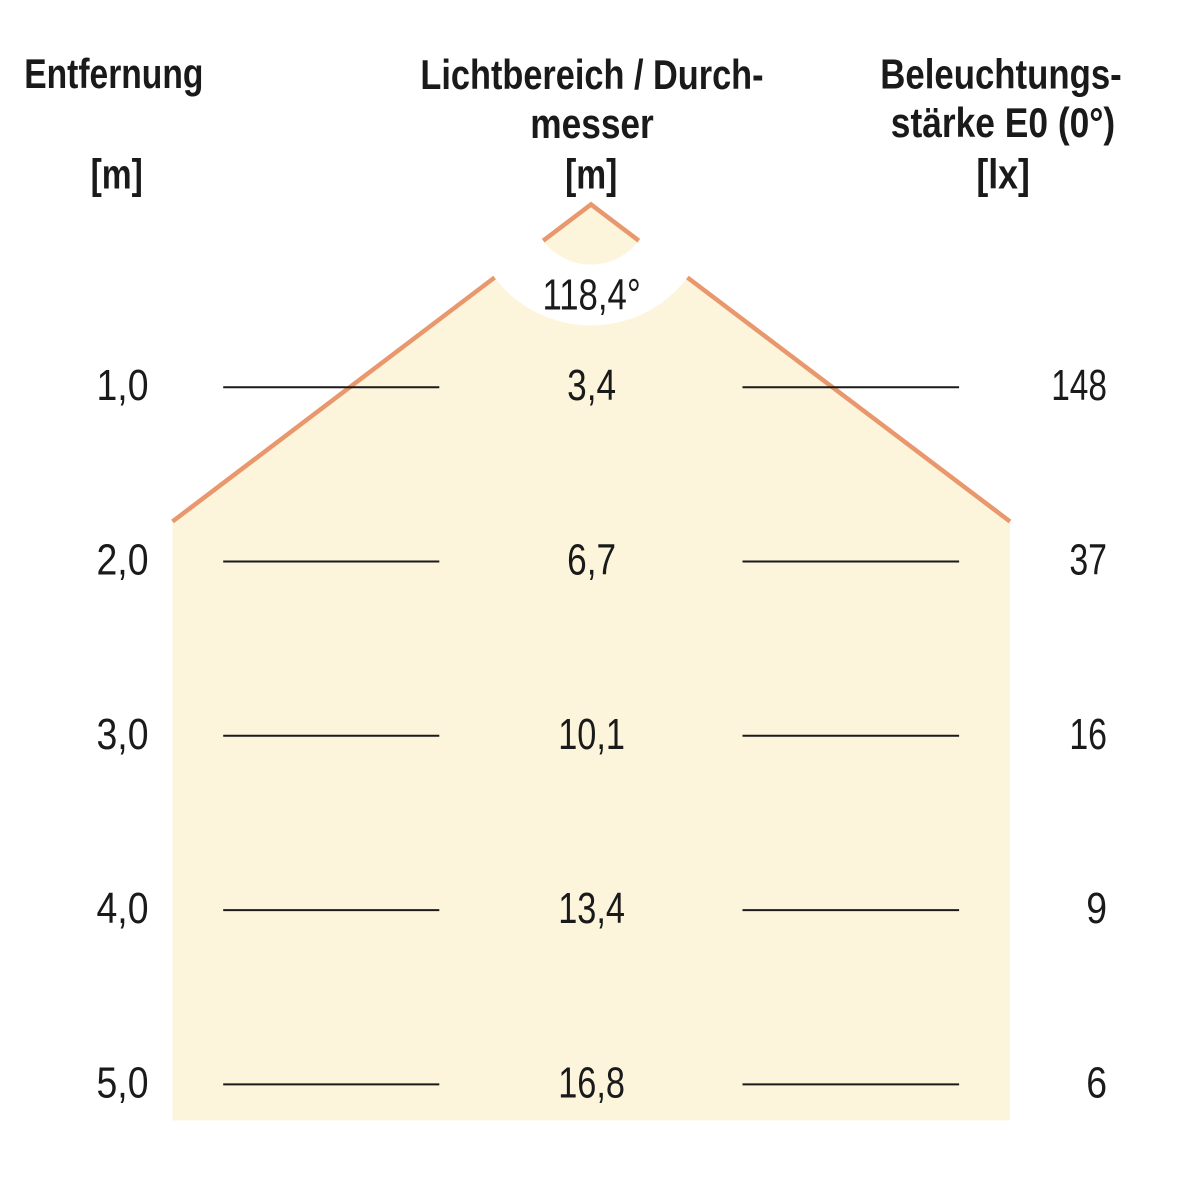 This screenshot has width=1182, height=1182. Describe the element at coordinates (591, 295) in the screenshot. I see `svg-text: 118,4°` at that location.